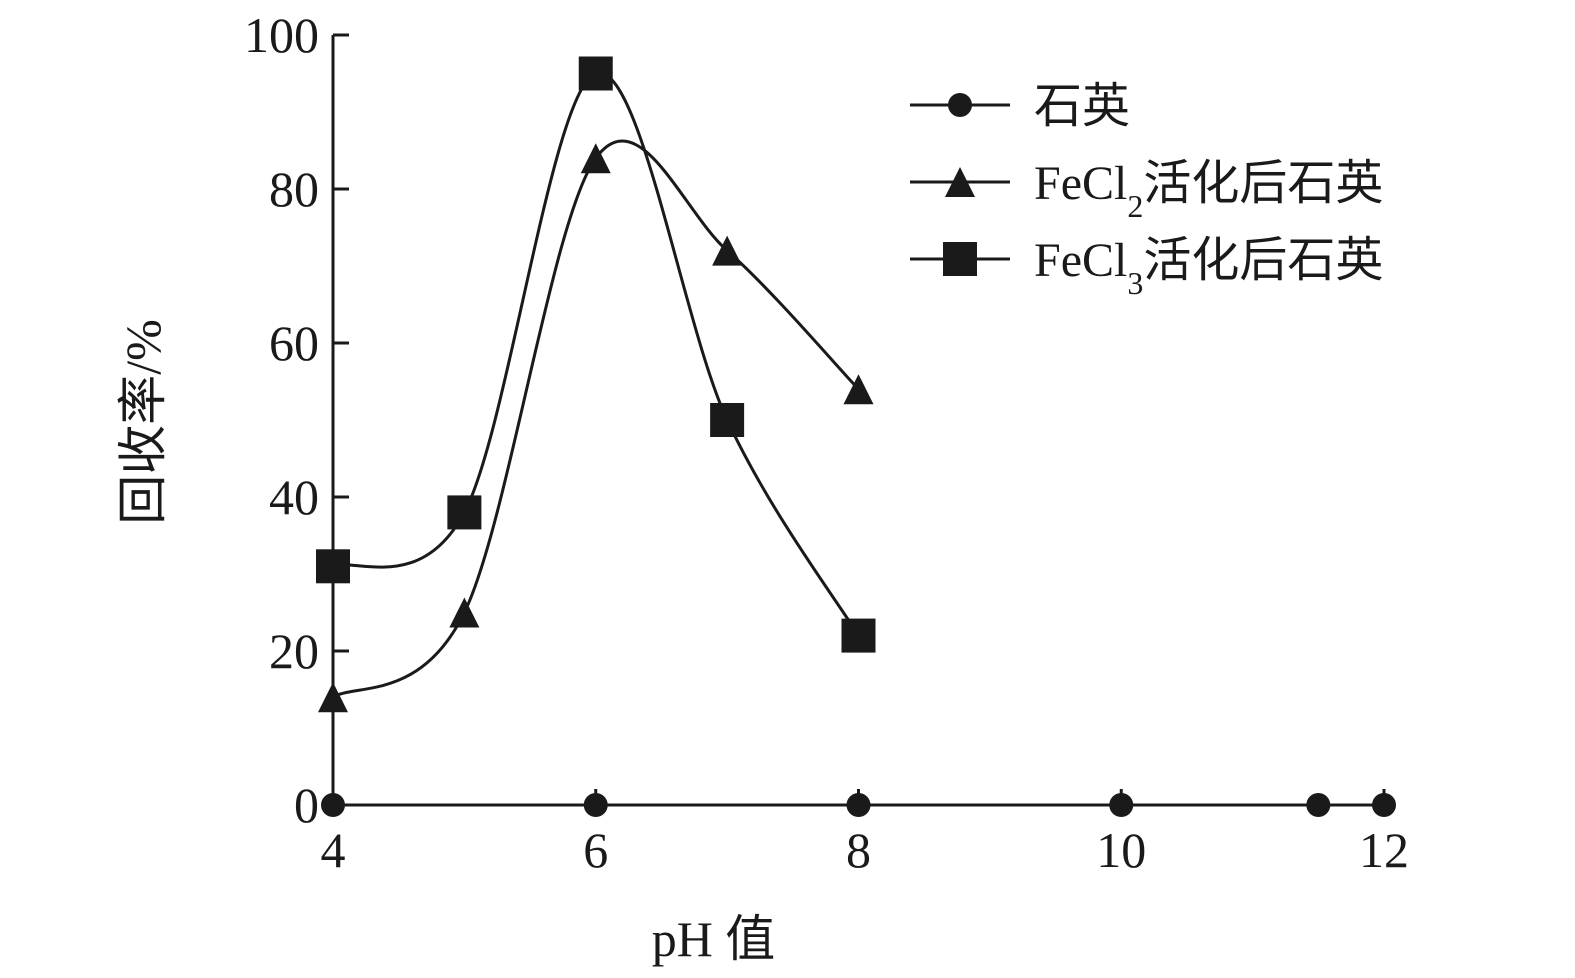 The height and width of the screenshot is (978, 1575). What do you see at coordinates (595, 850) in the screenshot?
I see `x-tick-label: 6` at bounding box center [595, 850].